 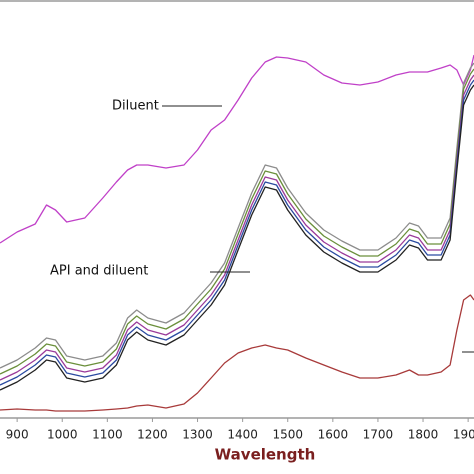 I want to click on x-tick-label: 1100, so click(x=107, y=435).